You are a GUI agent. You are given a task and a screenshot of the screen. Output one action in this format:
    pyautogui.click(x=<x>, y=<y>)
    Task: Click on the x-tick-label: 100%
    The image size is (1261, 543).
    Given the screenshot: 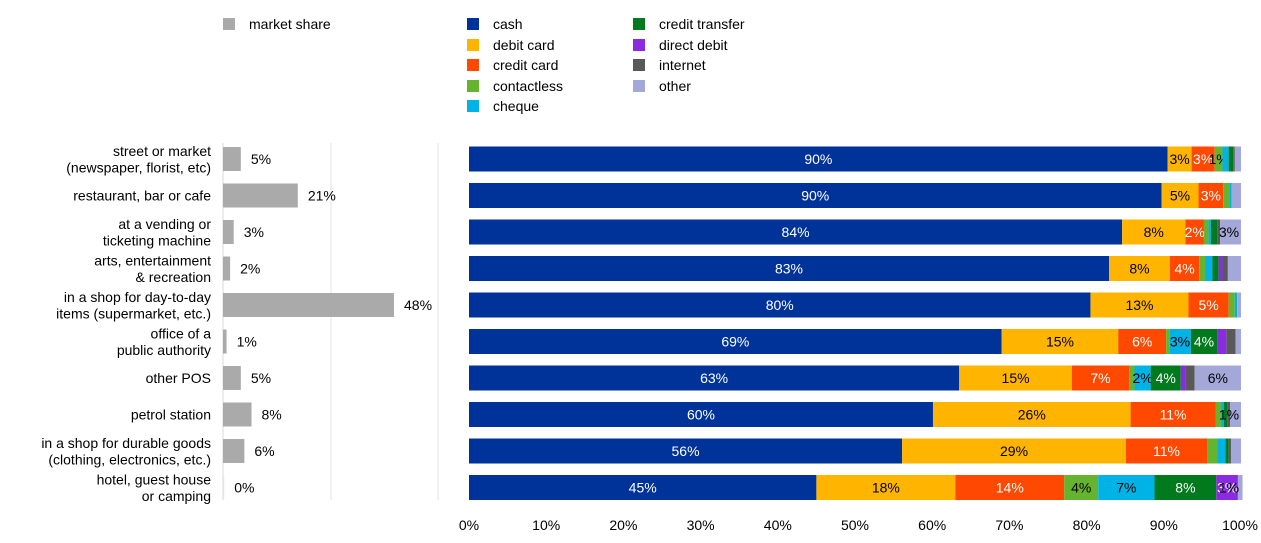 What is the action you would take?
    pyautogui.click(x=1240, y=525)
    